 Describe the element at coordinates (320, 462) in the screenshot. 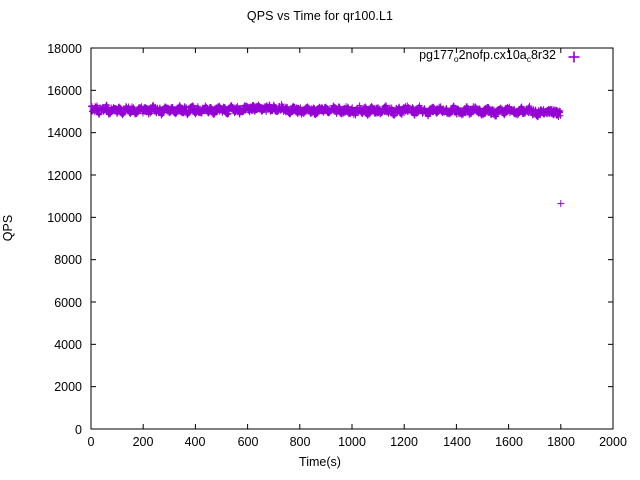

I see `x-axis-label: Time(s)` at that location.